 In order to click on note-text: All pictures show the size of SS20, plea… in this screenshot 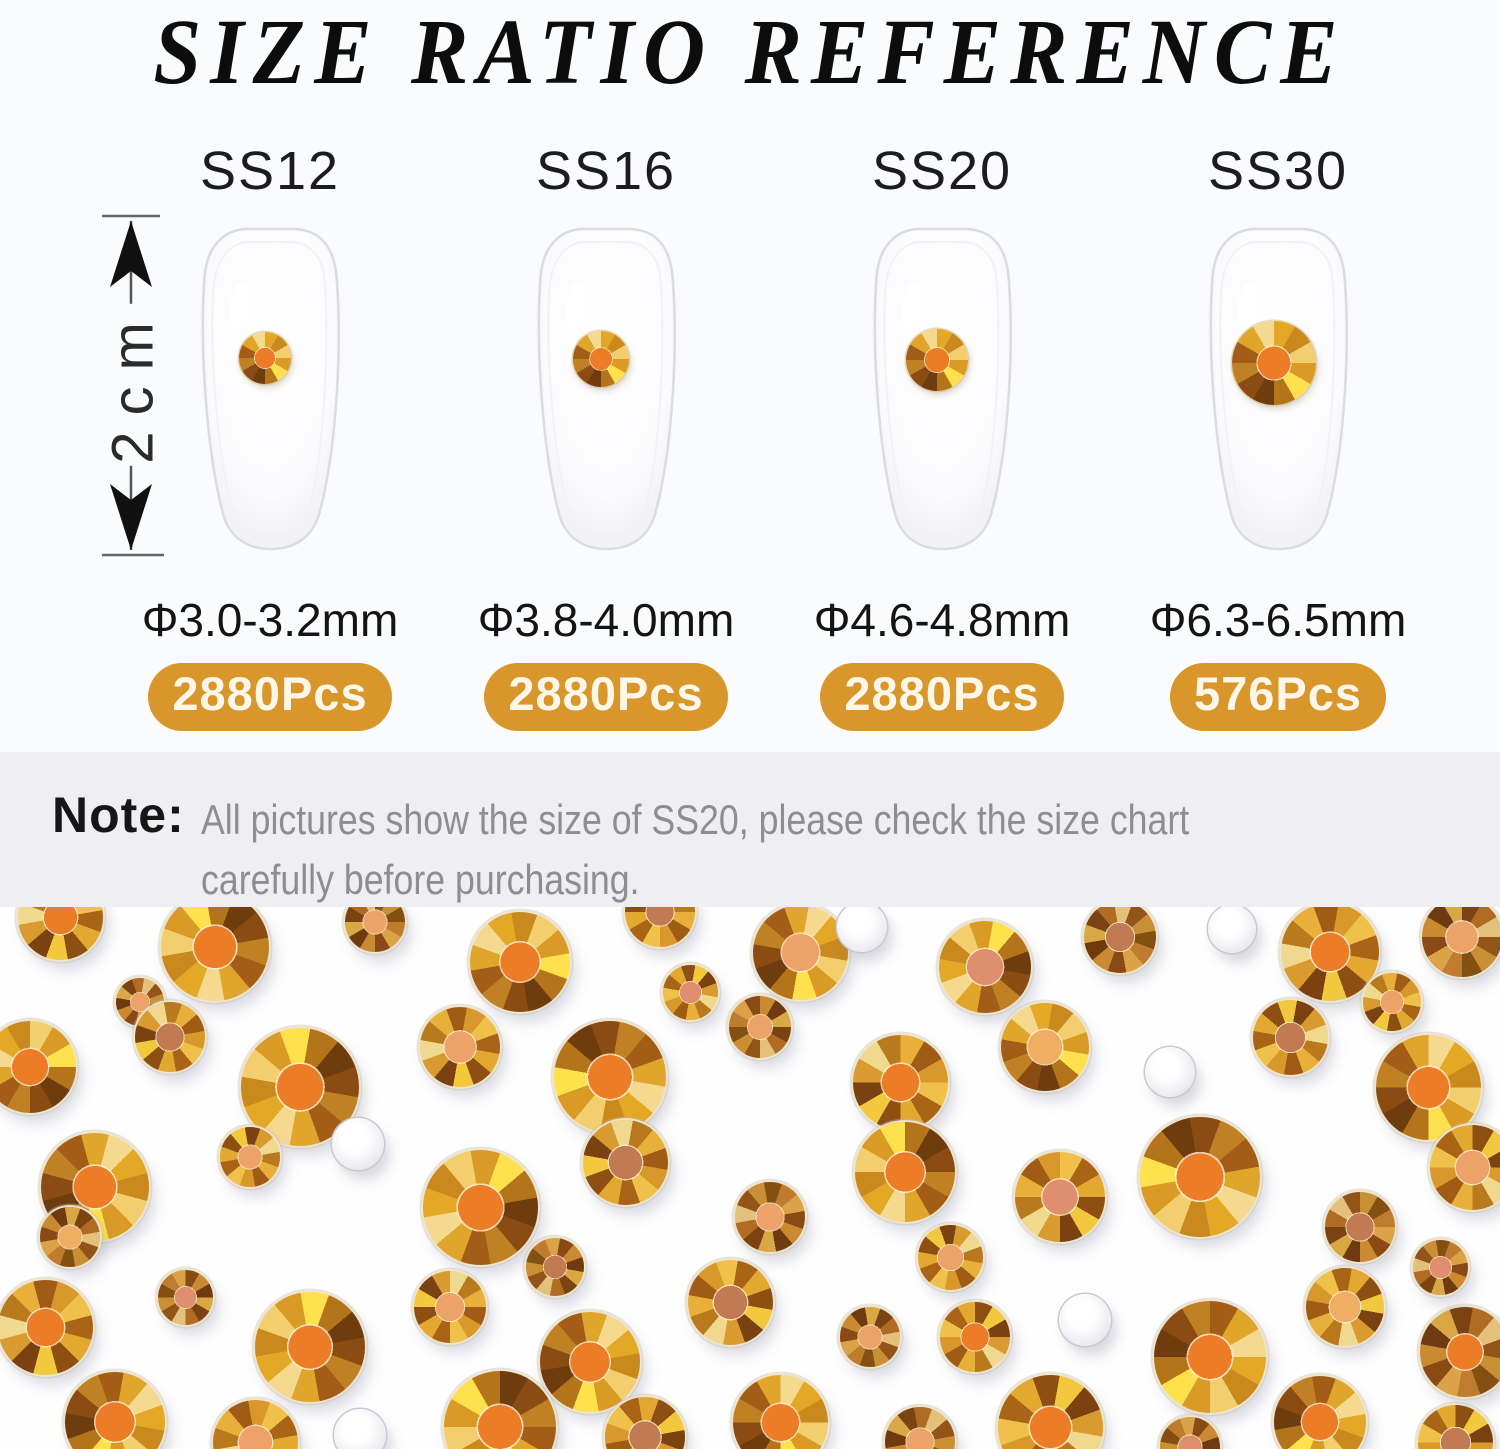, I will do `click(694, 849)`.